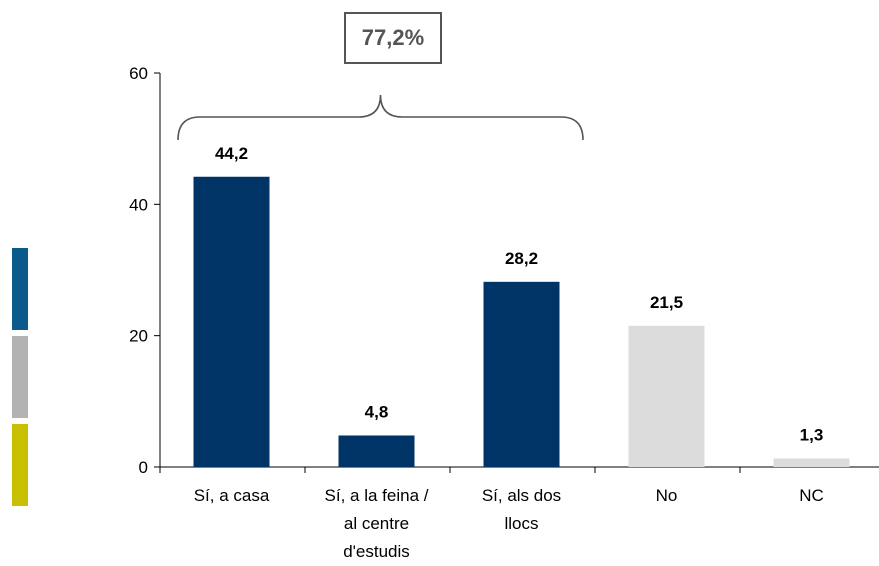  Describe the element at coordinates (377, 411) in the screenshot. I see `data-label: 4,8` at that location.